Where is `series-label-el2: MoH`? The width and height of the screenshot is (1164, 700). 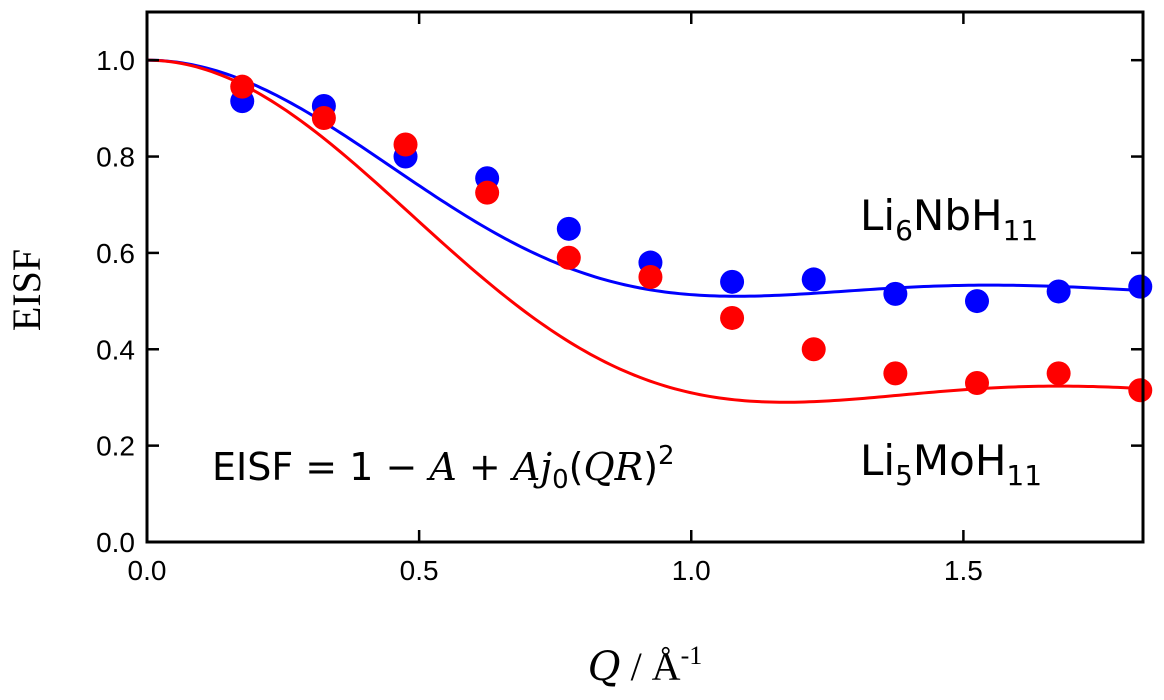
series-label-el2: MoH is located at coordinates (960, 460).